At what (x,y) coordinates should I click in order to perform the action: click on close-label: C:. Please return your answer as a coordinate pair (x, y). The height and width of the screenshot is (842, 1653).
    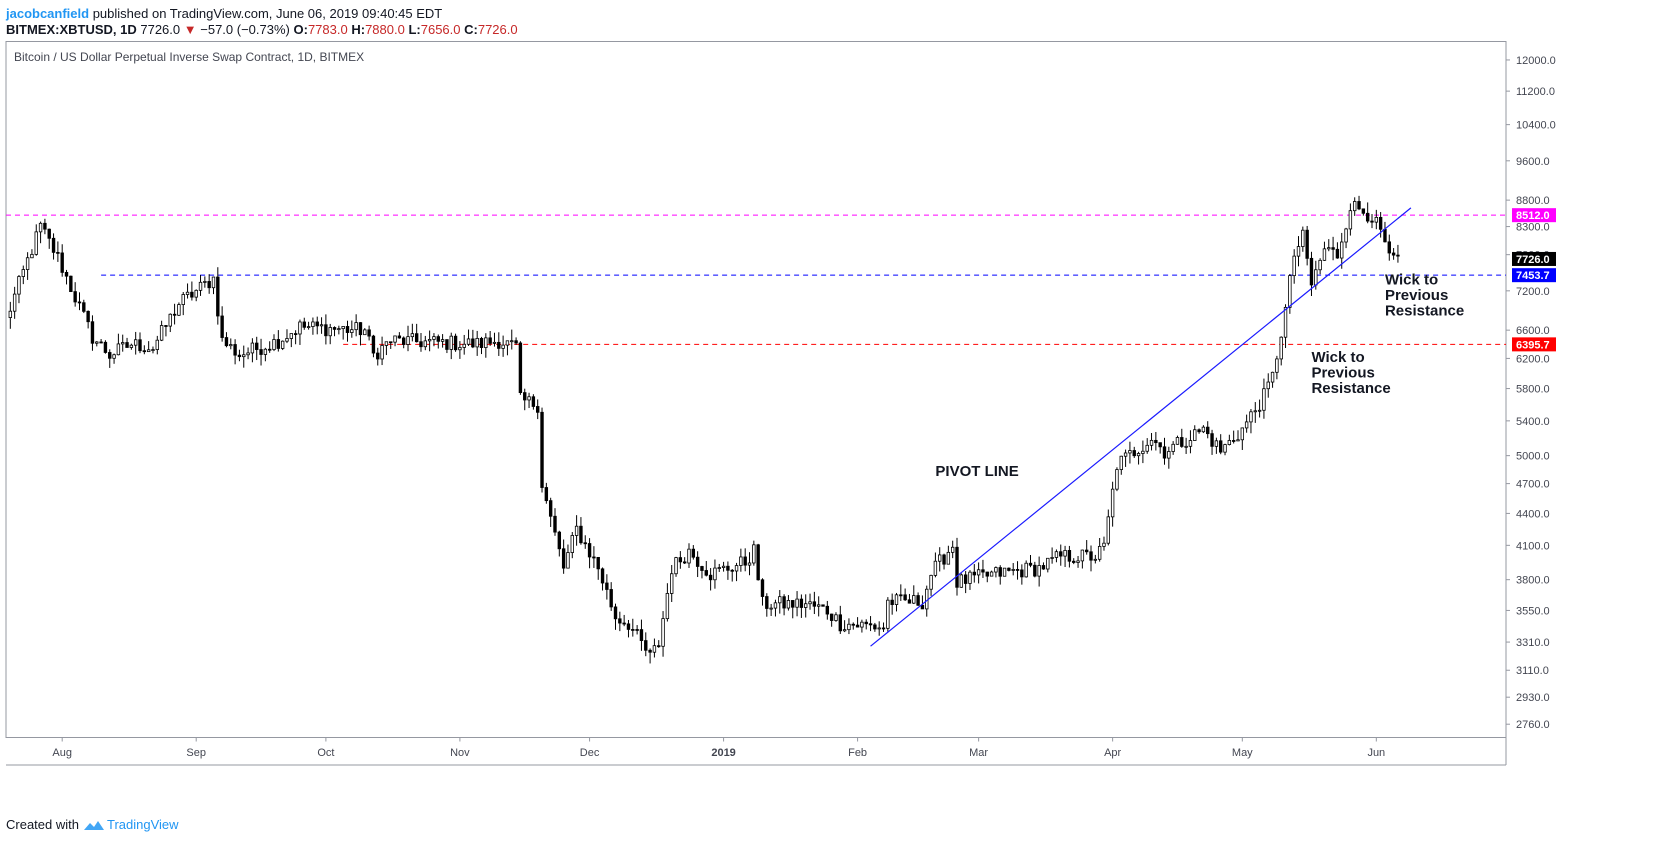
    Looking at the image, I should click on (471, 29).